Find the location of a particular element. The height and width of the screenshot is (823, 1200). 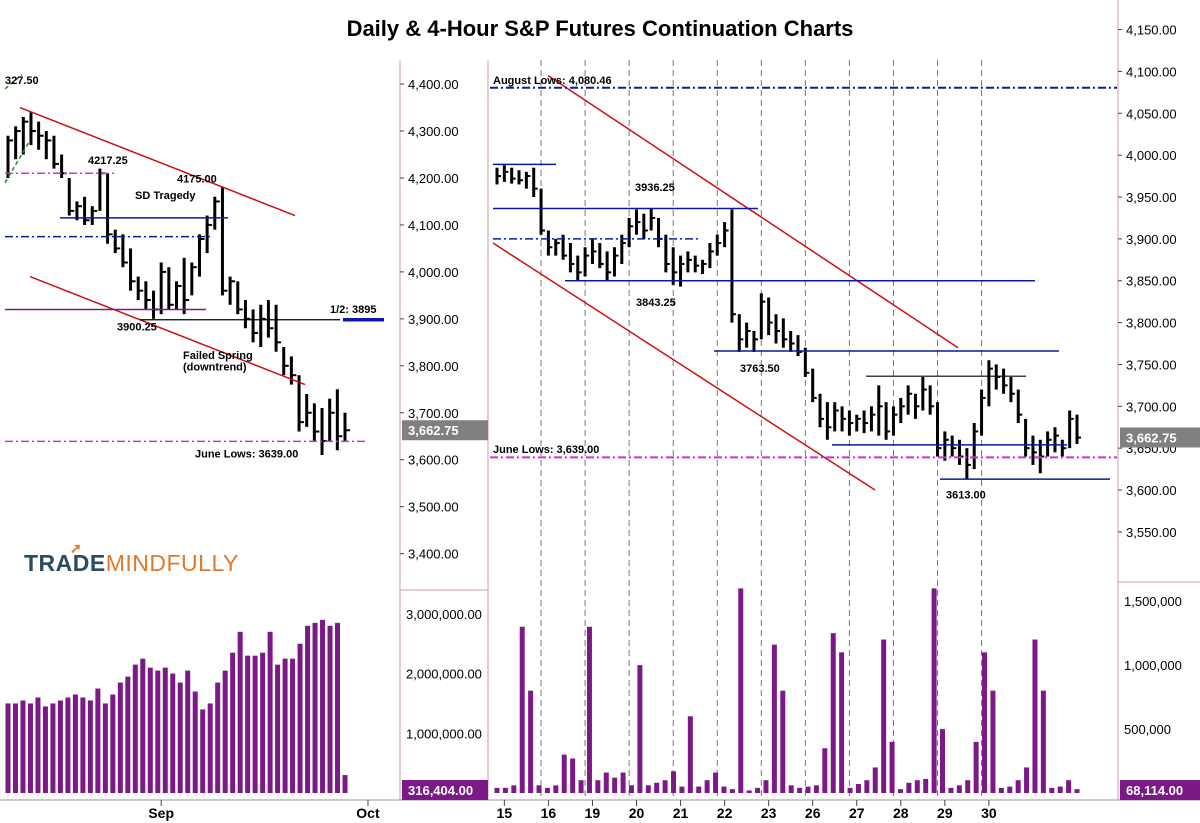

y-tick-label: 4,150.00 is located at coordinates (1151, 30).